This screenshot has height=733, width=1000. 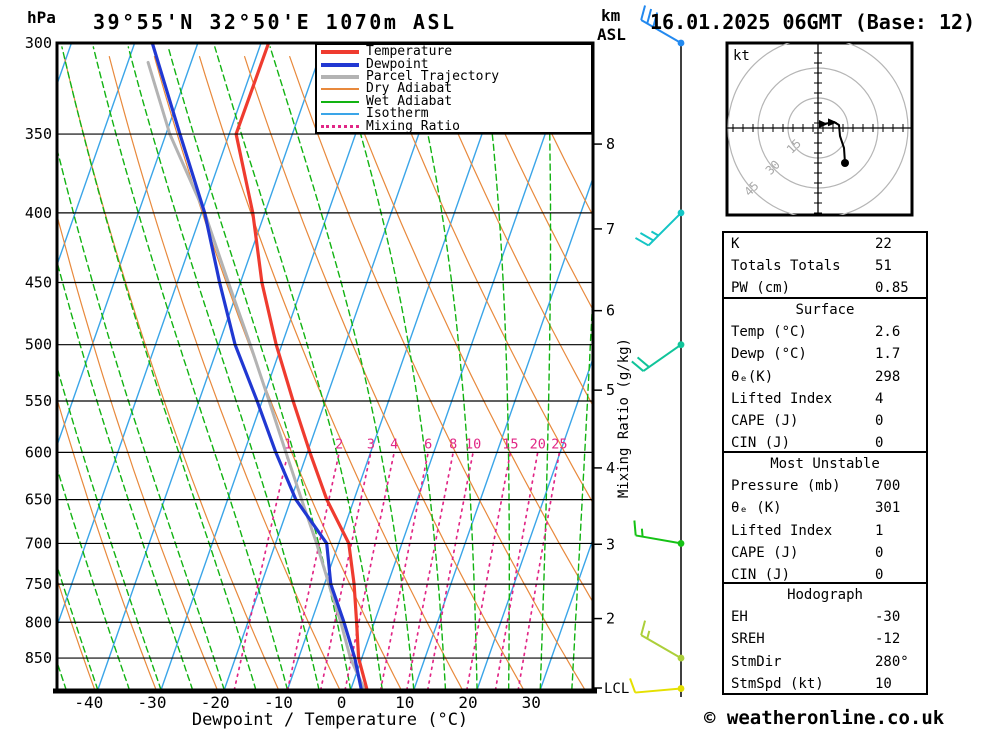 What do you see at coordinates (786, 486) in the screenshot?
I see `table-row-label: Pressure (mb)` at bounding box center [786, 486].